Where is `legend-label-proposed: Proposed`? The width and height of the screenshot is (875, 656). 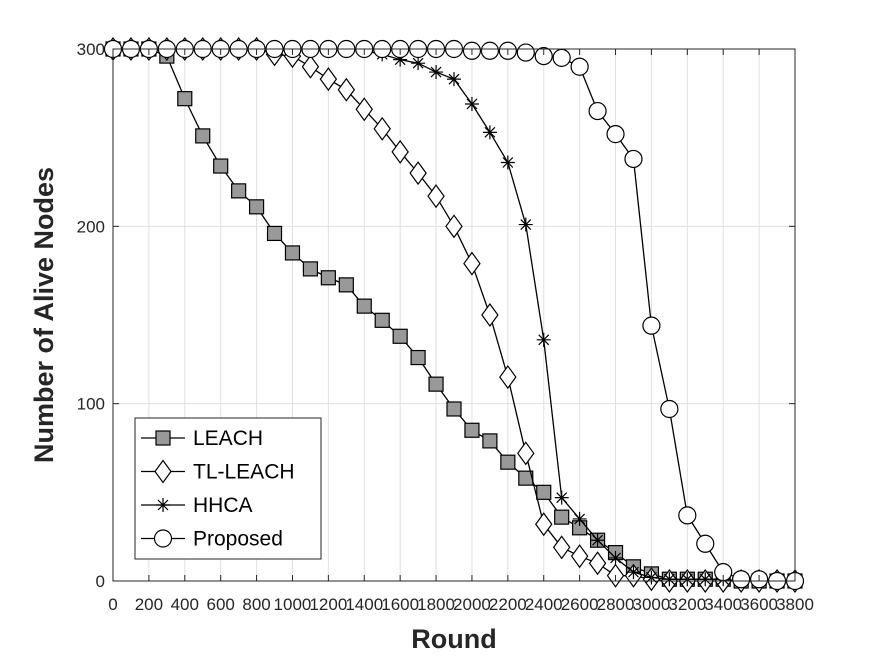
legend-label-proposed: Proposed is located at coordinates (238, 539).